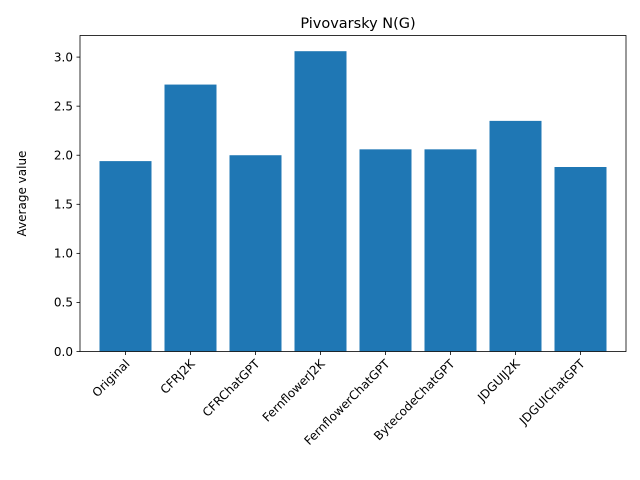  I want to click on y-tick-label: 3.0, so click(63, 57).